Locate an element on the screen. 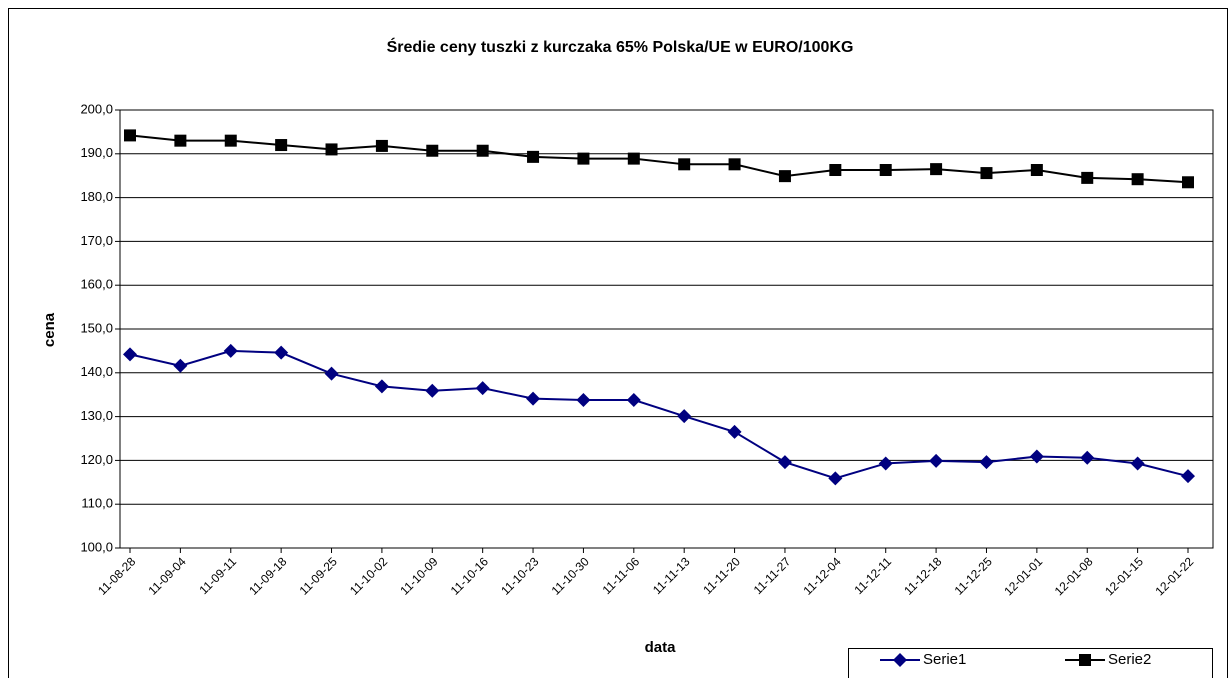  y-tick-label: 190,0 is located at coordinates (96, 152).